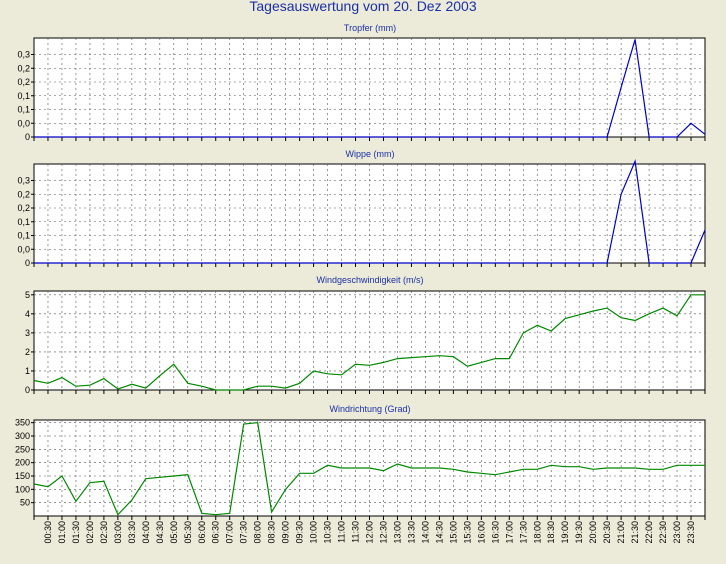 The height and width of the screenshot is (564, 726). What do you see at coordinates (258, 532) in the screenshot?
I see `x-tick-label: 08:00` at bounding box center [258, 532].